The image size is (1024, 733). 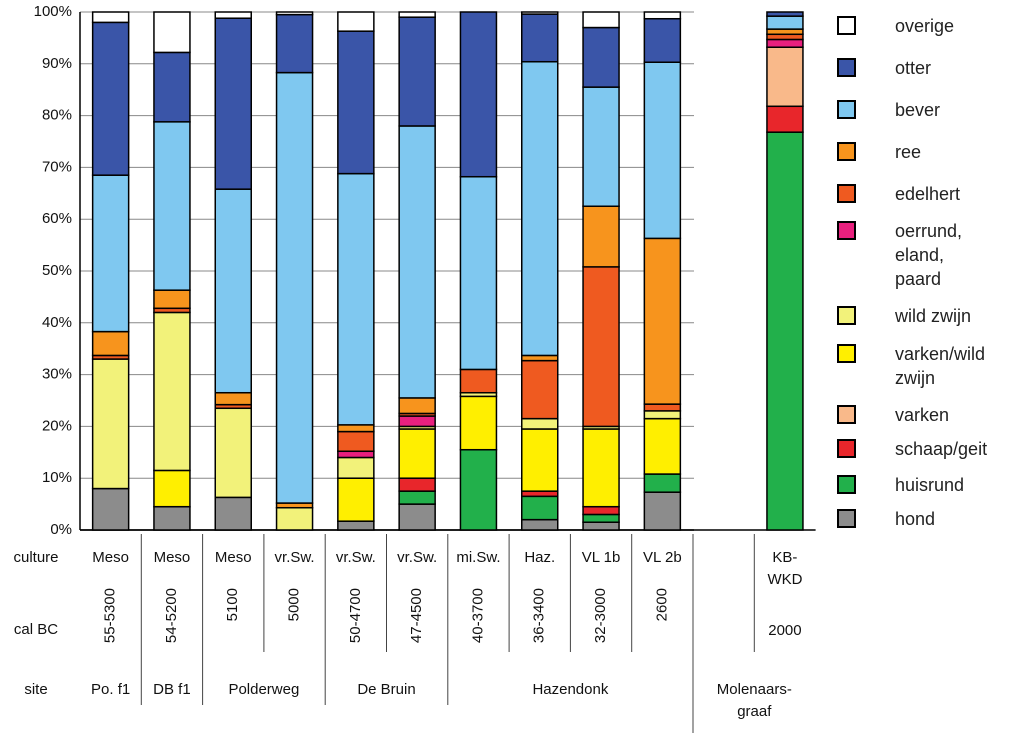 I want to click on site-label: Molenaars-graaf, so click(x=754, y=700).